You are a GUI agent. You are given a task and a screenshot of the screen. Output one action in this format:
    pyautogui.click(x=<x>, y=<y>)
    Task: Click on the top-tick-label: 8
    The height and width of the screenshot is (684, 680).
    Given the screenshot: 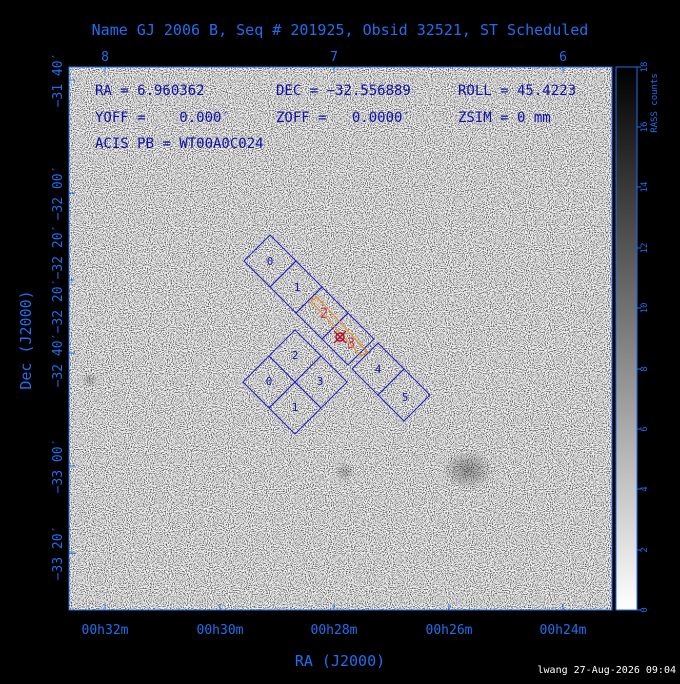 What is the action you would take?
    pyautogui.click(x=105, y=57)
    